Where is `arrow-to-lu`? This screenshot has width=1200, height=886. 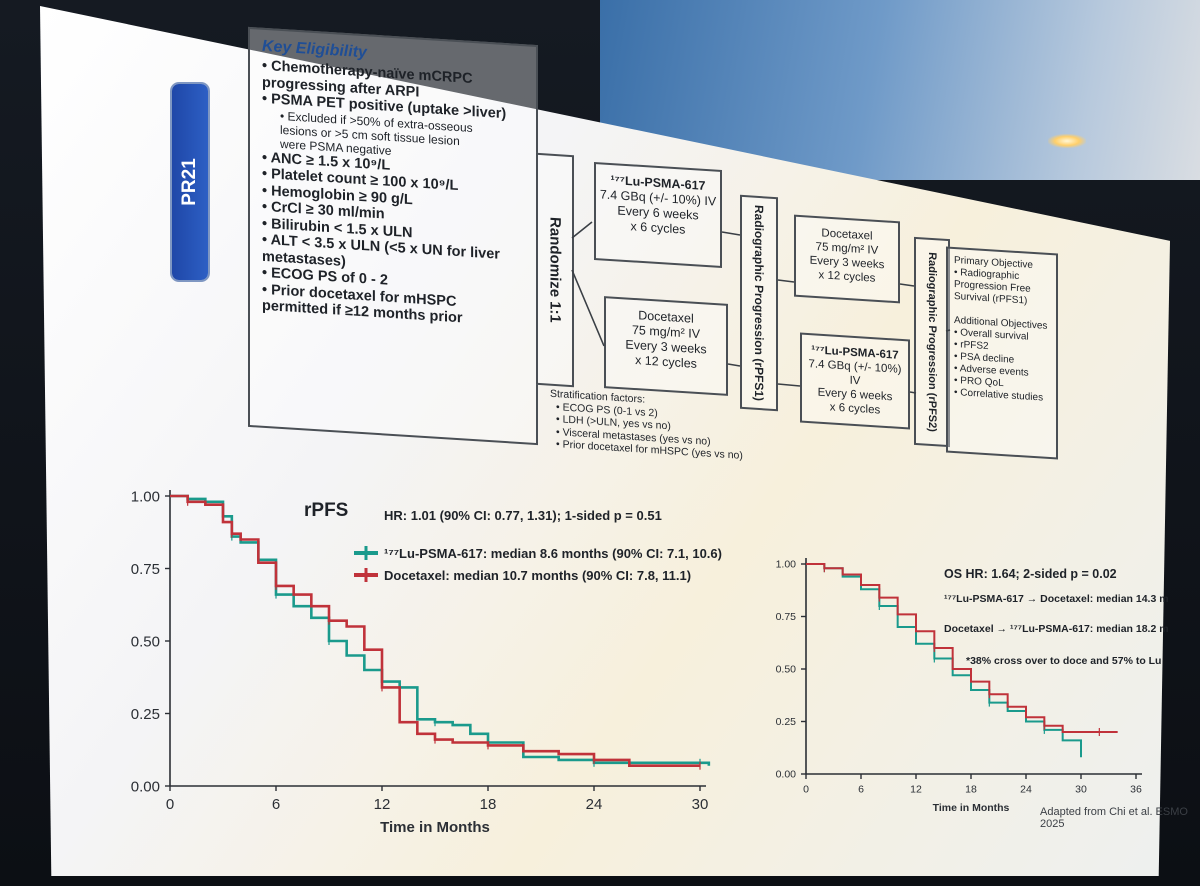
arrow-to-lu is located at coordinates (582, 230).